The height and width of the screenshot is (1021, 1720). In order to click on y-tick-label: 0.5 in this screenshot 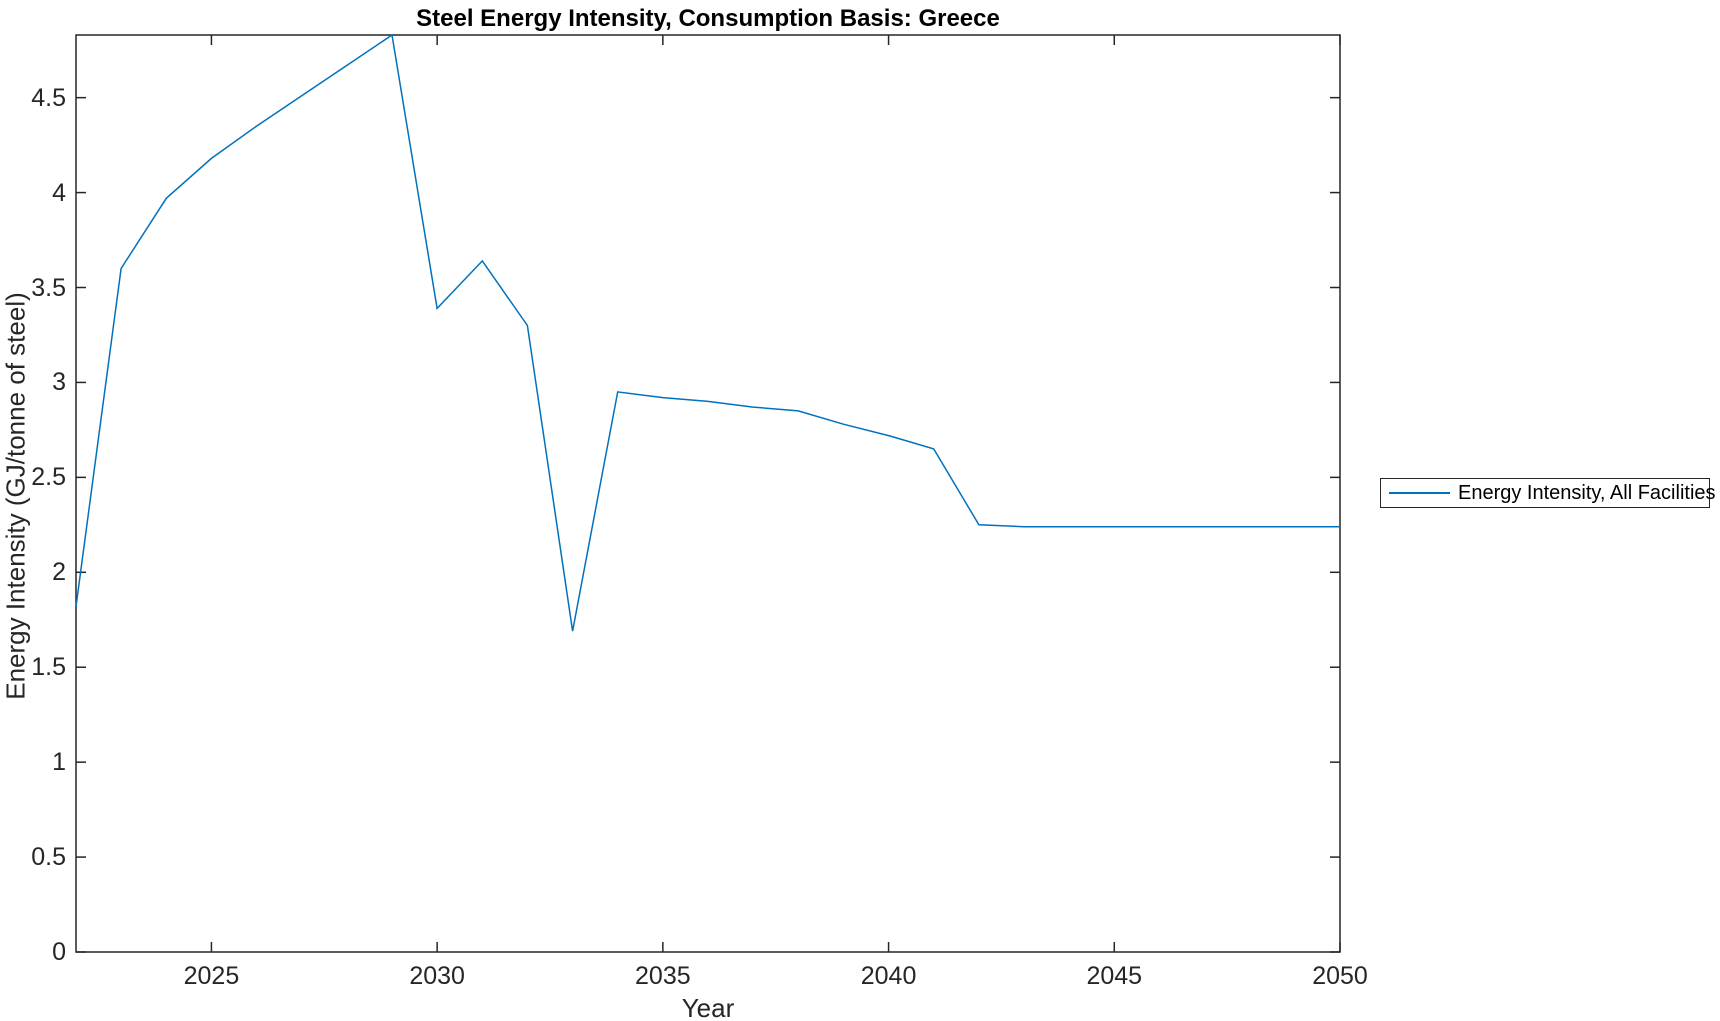, I will do `click(48, 857)`.